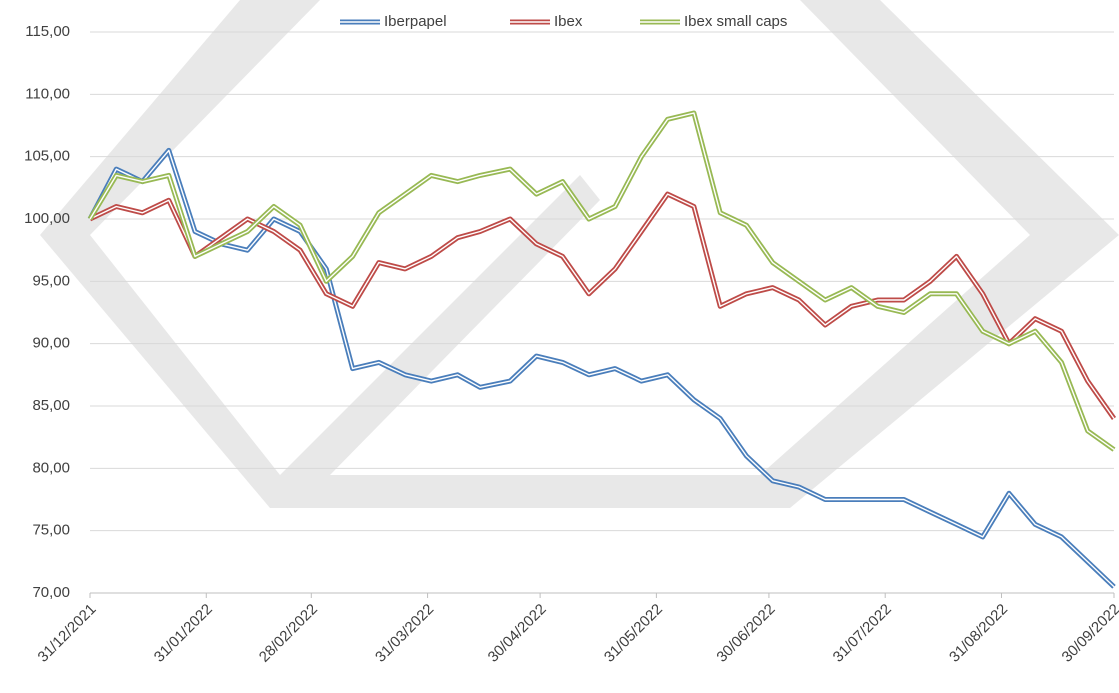 This screenshot has width=1119, height=693. I want to click on y-tick-label: 75,00, so click(51, 530).